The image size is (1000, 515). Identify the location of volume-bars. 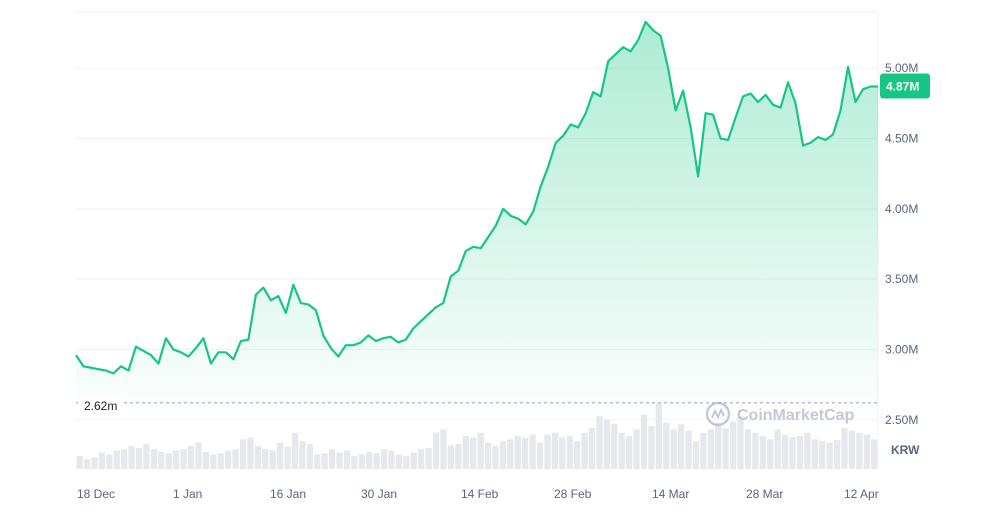
(477, 436).